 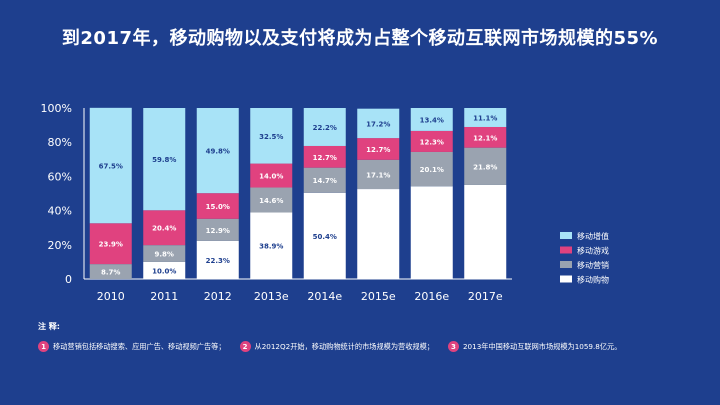 I want to click on y-tick-label: 100%, so click(x=56, y=108).